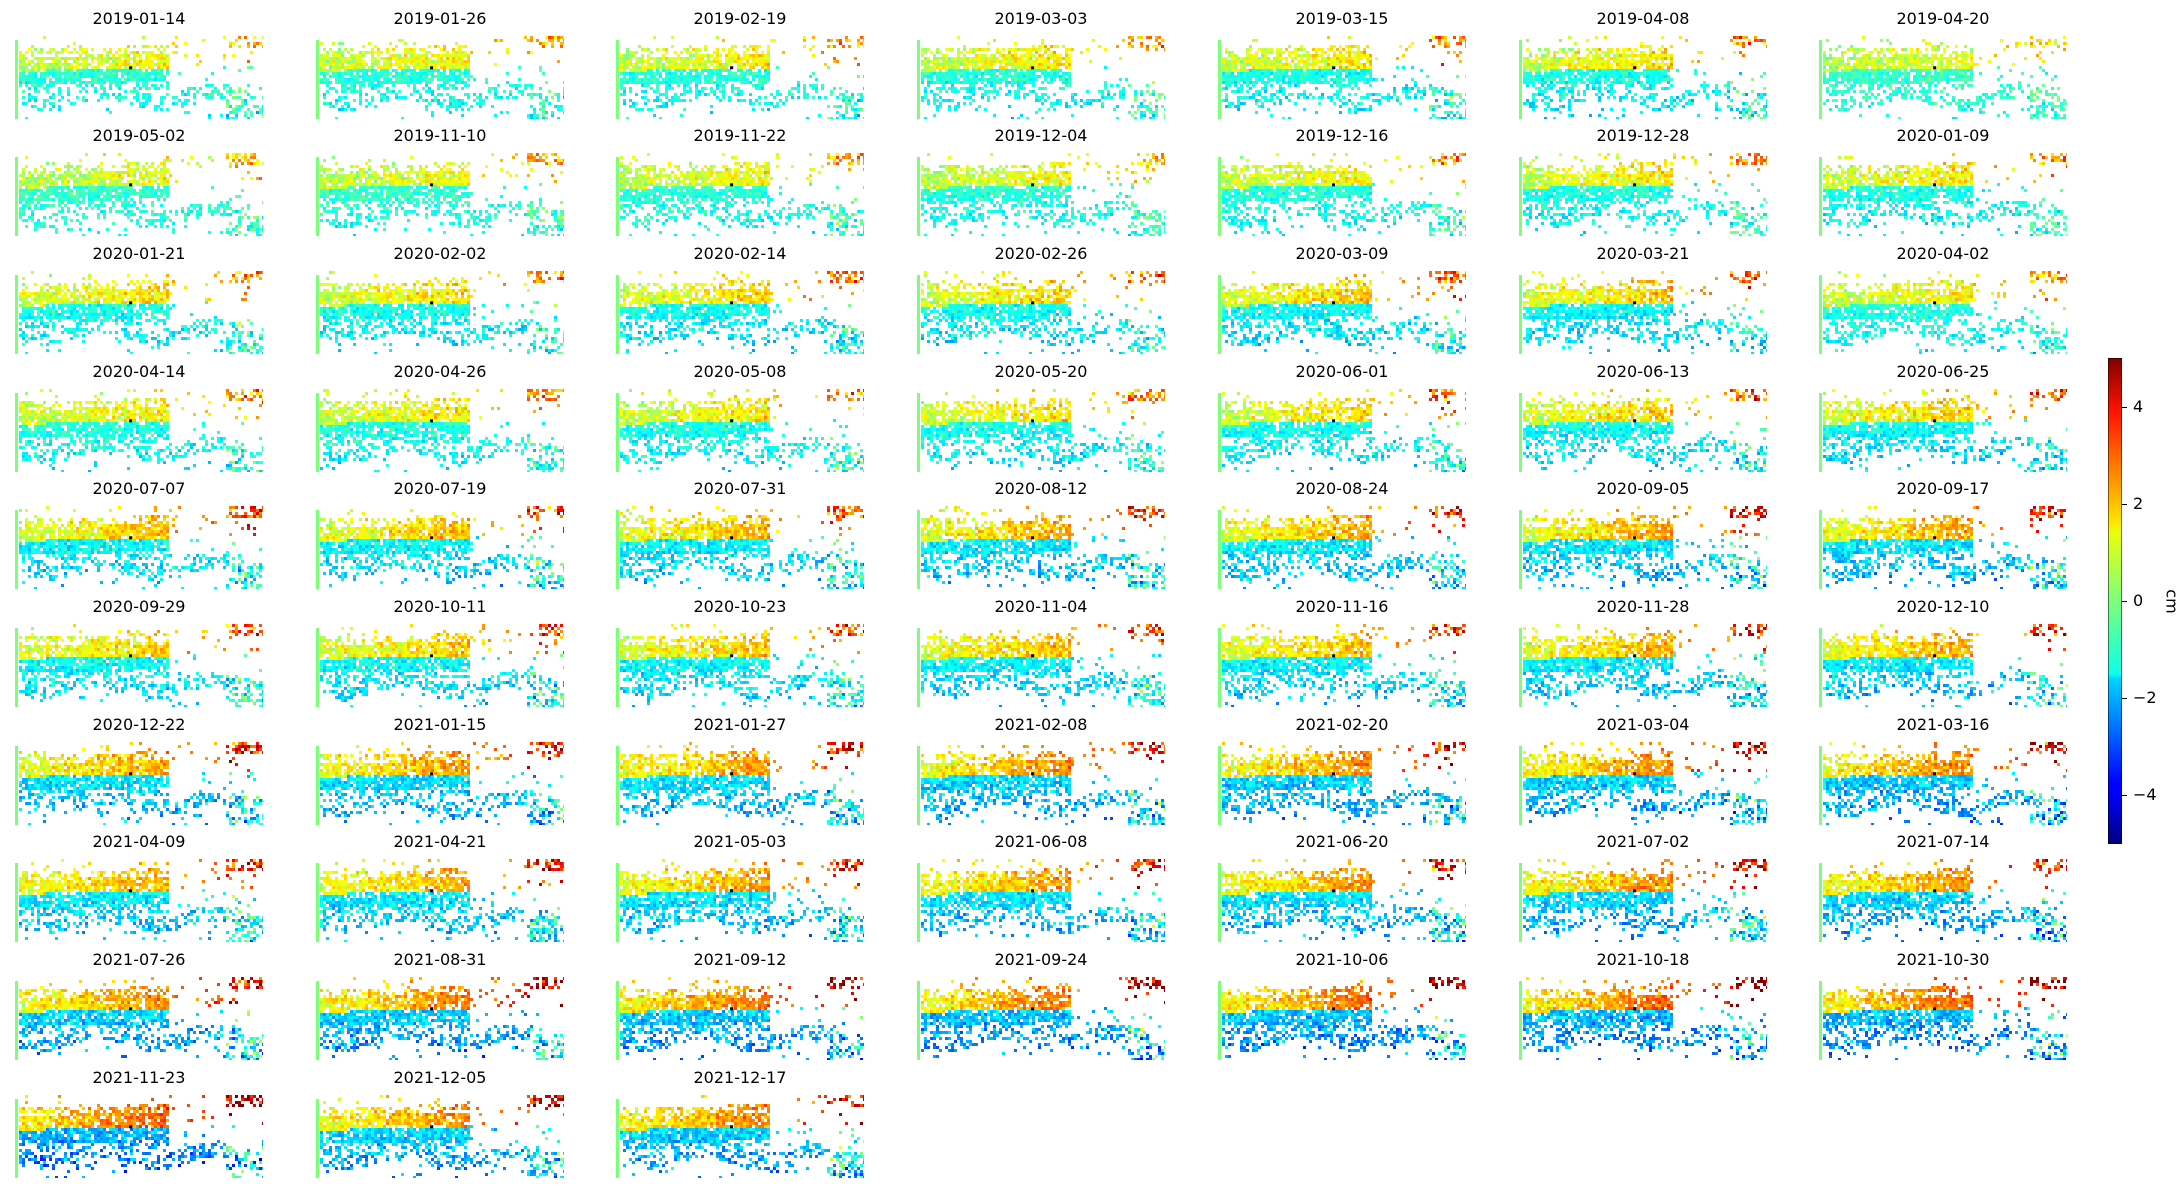 Image resolution: width=2180 pixels, height=1190 pixels. I want to click on panel-title: 2020-11-16, so click(1342, 607).